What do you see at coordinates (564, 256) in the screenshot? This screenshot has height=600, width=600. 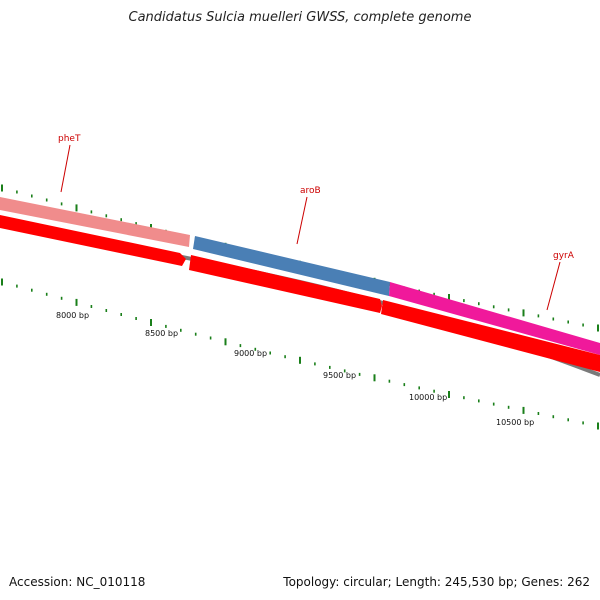 I see `gene-label-gyrA: gyrA` at bounding box center [564, 256].